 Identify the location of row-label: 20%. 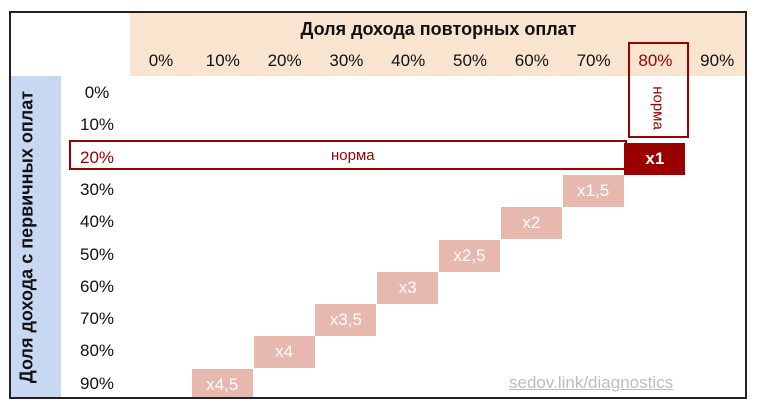
(97, 157).